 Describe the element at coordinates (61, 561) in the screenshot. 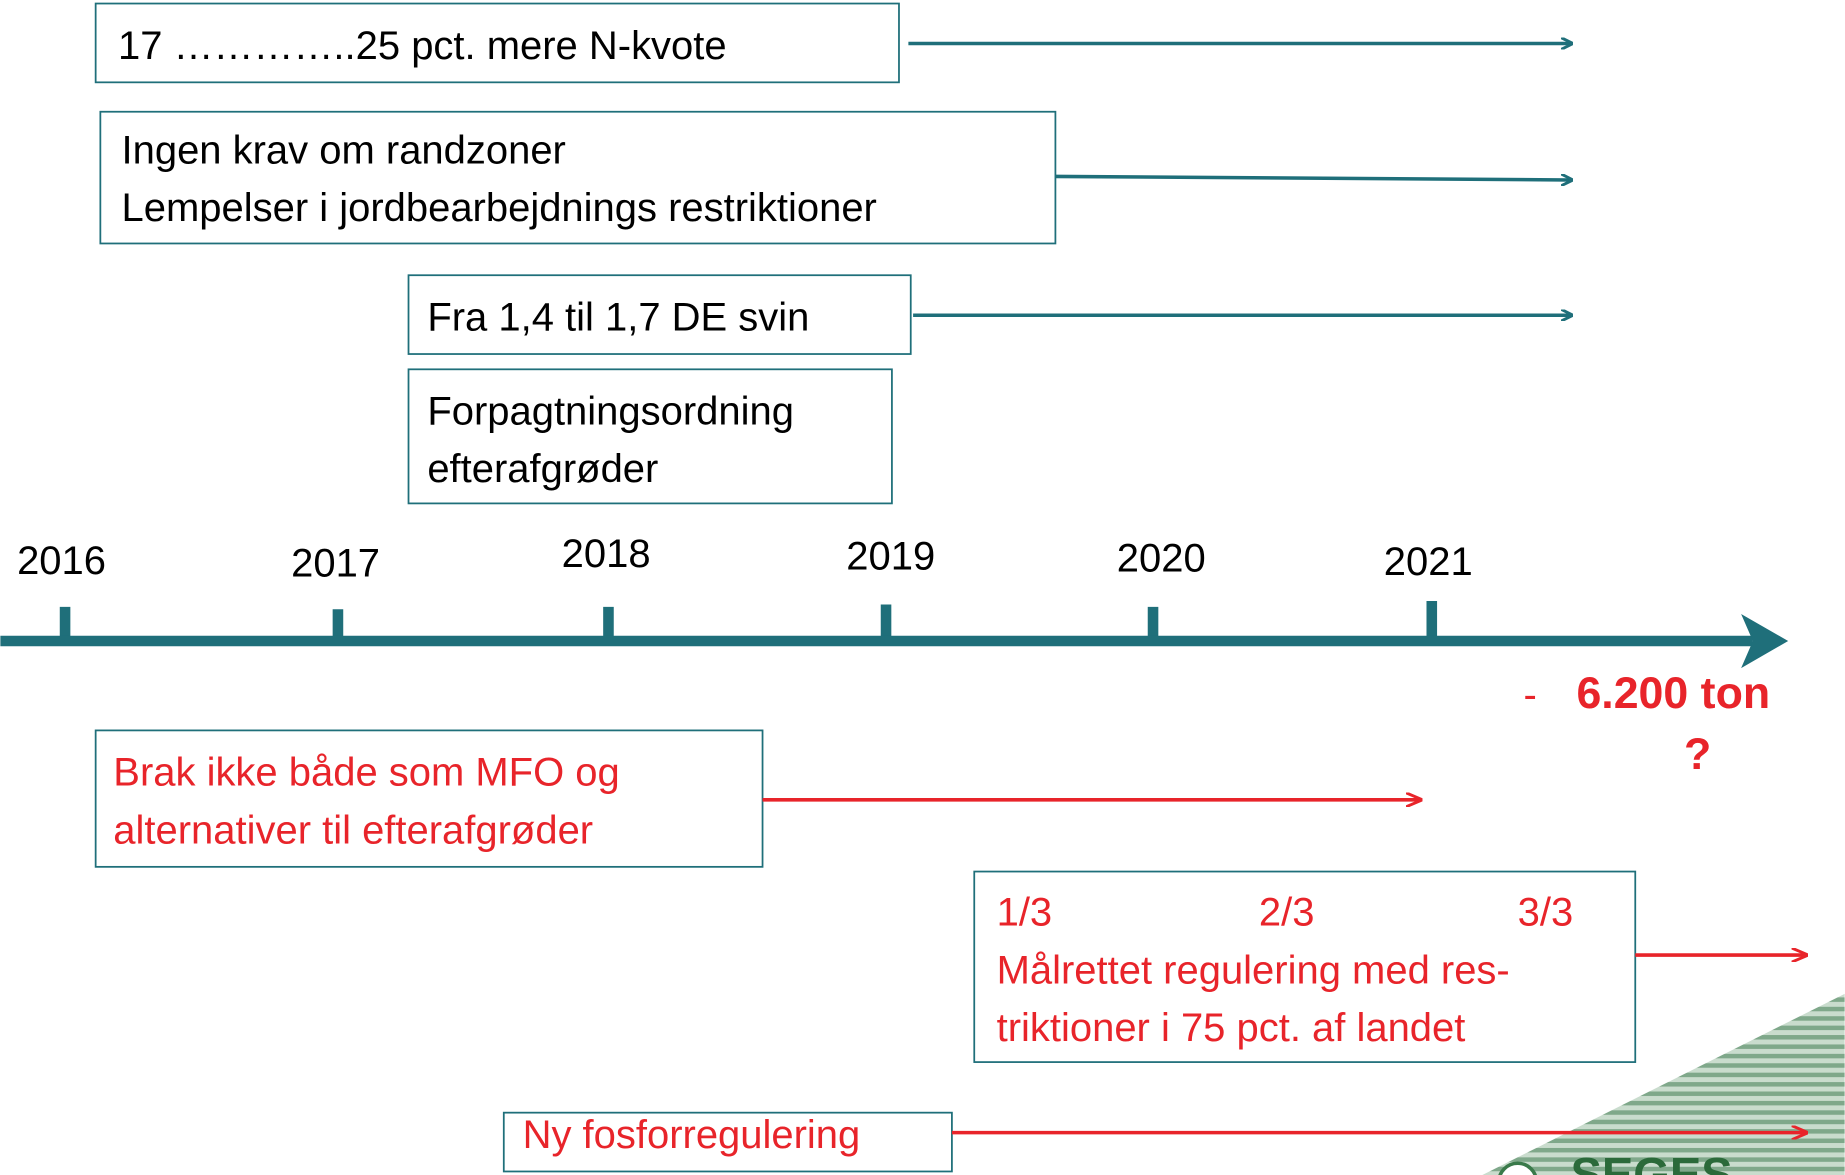

I see `year-label: 2016` at that location.